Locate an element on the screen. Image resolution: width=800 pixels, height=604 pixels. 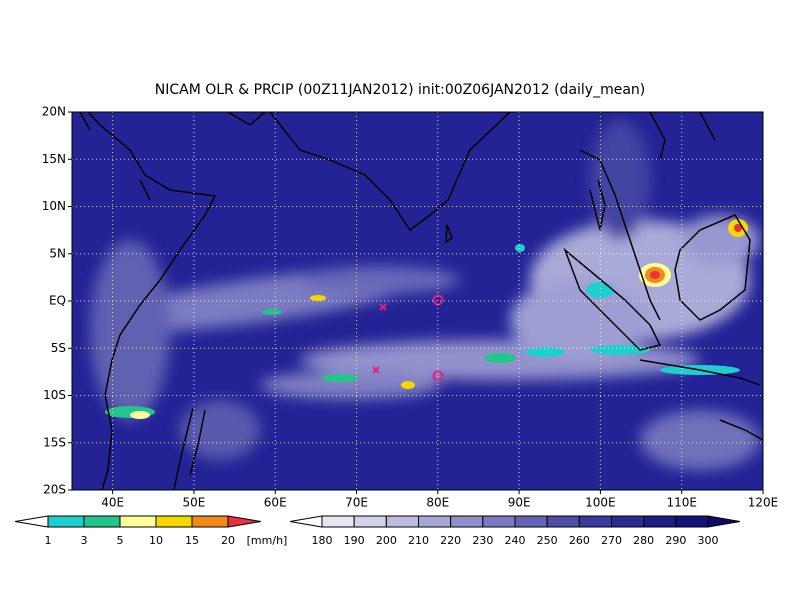
colorbar-label: 180 is located at coordinates (322, 540).